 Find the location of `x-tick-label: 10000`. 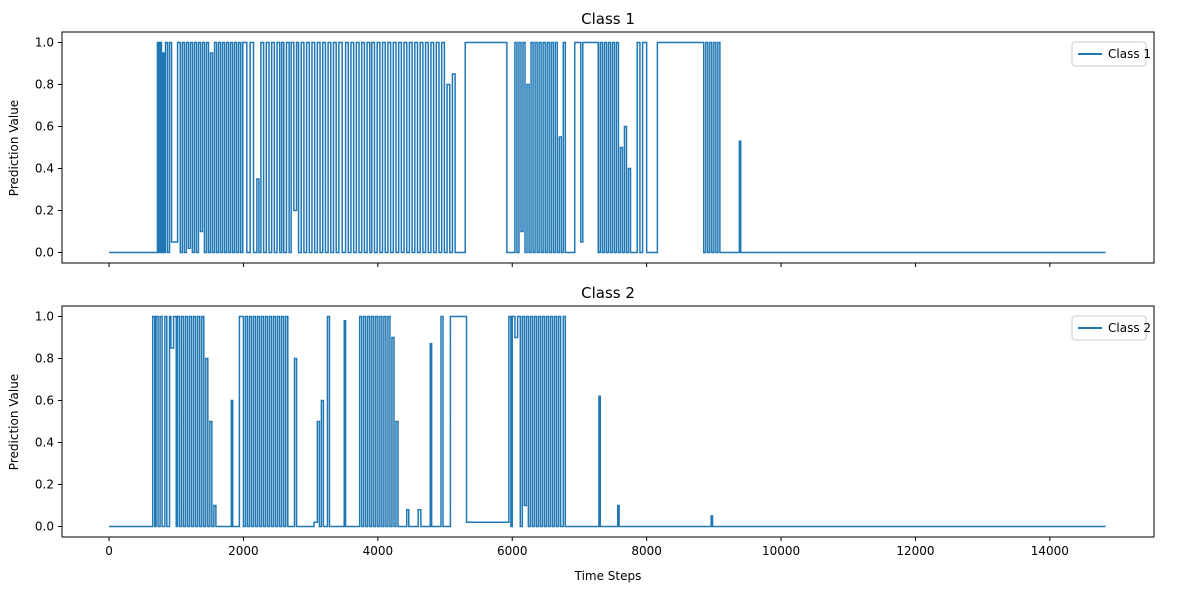

x-tick-label: 10000 is located at coordinates (781, 551).